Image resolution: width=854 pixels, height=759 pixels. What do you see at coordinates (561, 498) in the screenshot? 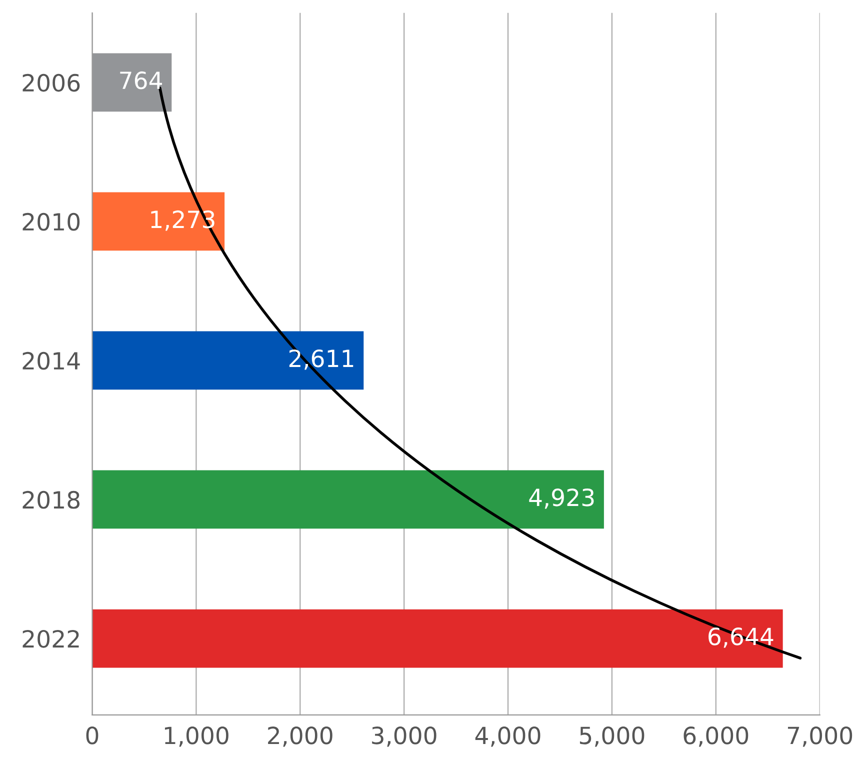
I see `data-label: 4,923` at bounding box center [561, 498].